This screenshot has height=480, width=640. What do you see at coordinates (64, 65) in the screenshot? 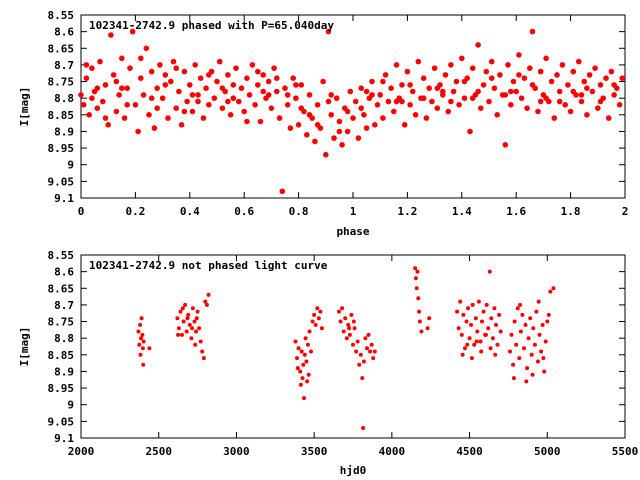
I see `phased-plot-y-tick-label: 8.7` at bounding box center [64, 65].